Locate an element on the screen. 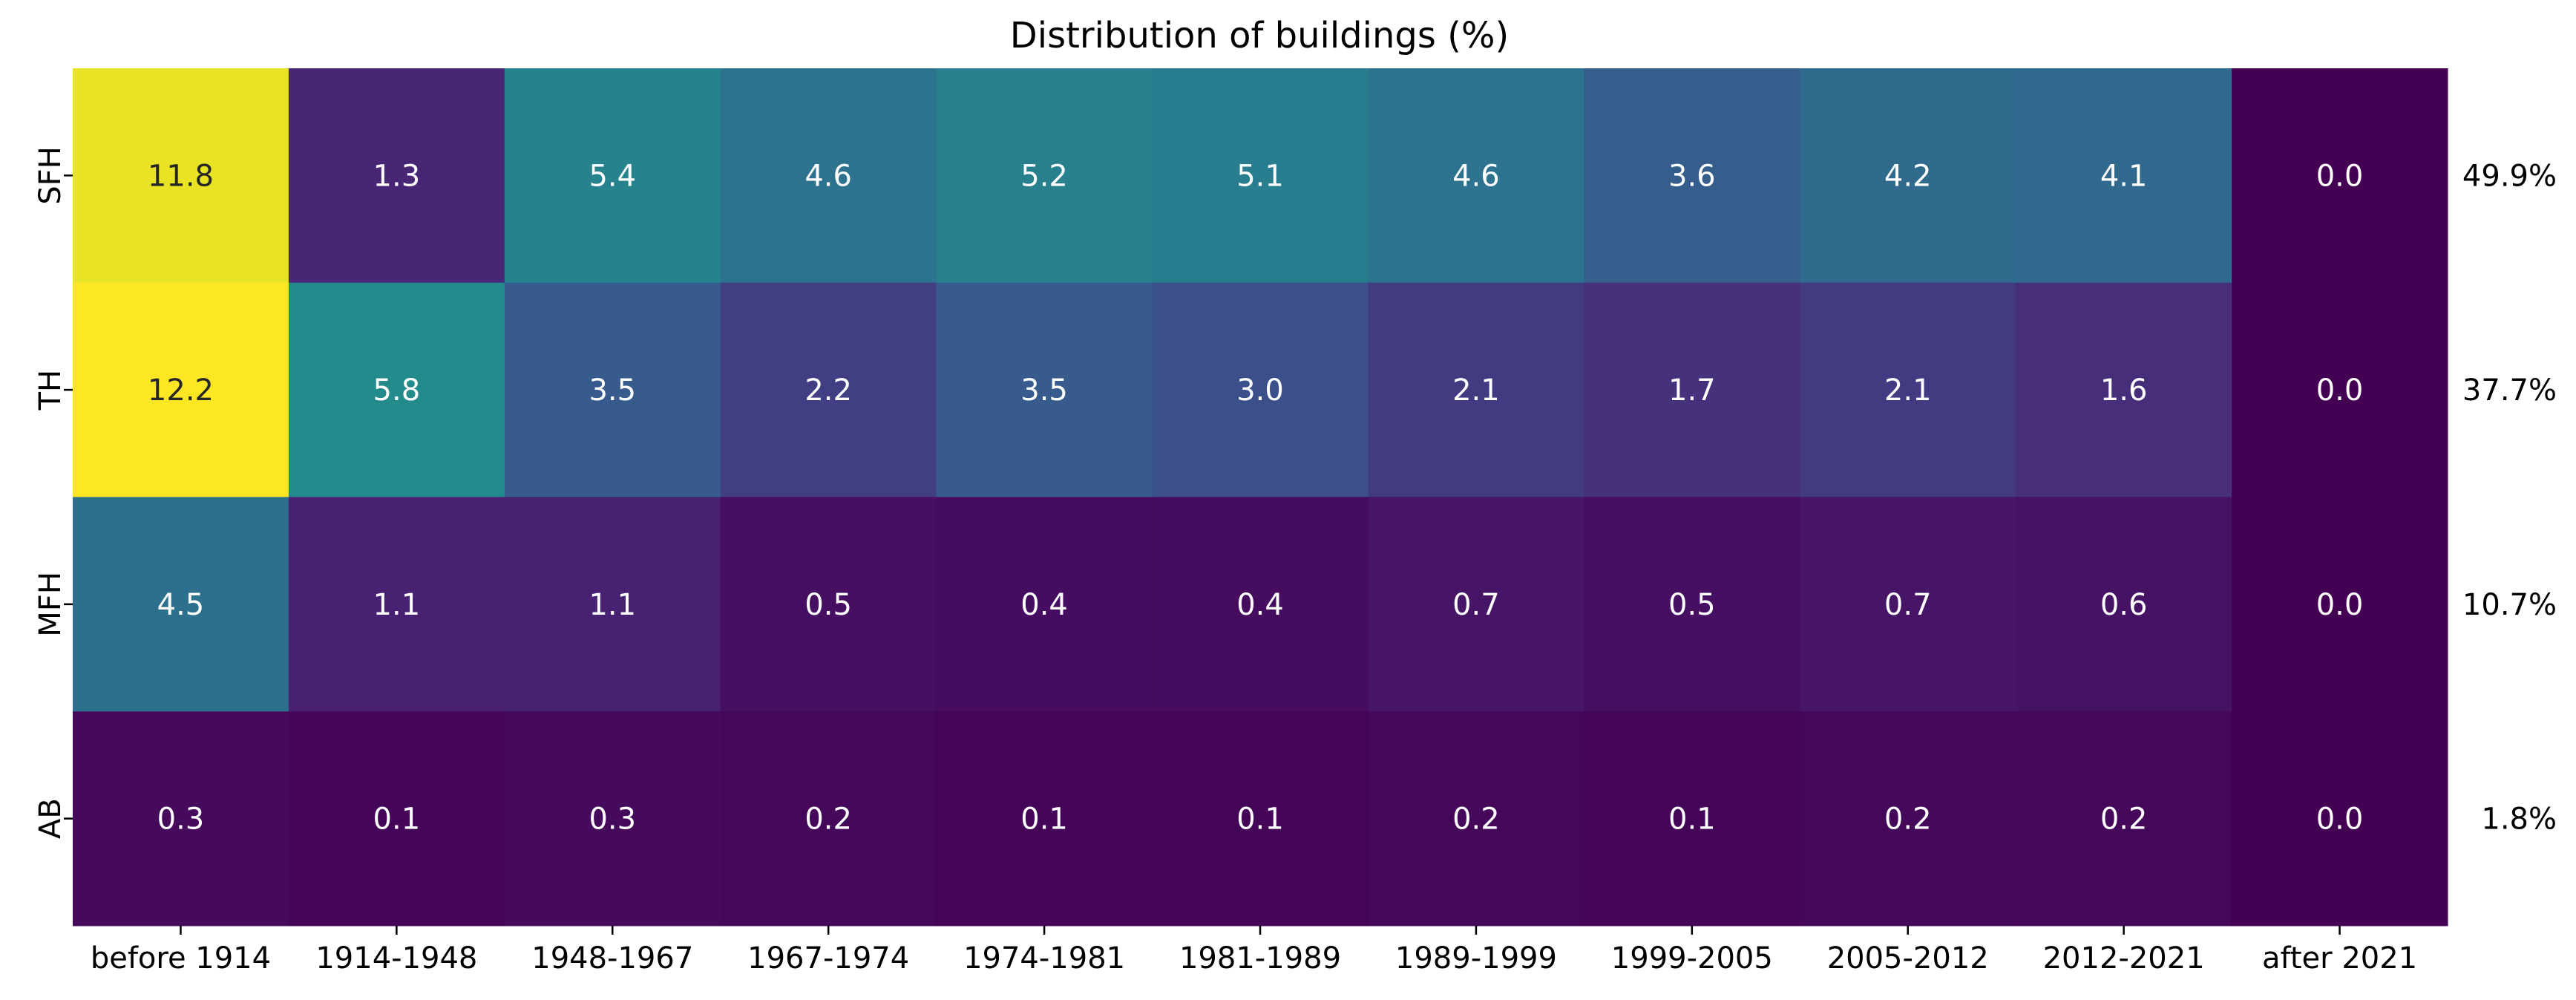 The width and height of the screenshot is (2576, 1000). x-tick-label: before 1914 is located at coordinates (181, 958).